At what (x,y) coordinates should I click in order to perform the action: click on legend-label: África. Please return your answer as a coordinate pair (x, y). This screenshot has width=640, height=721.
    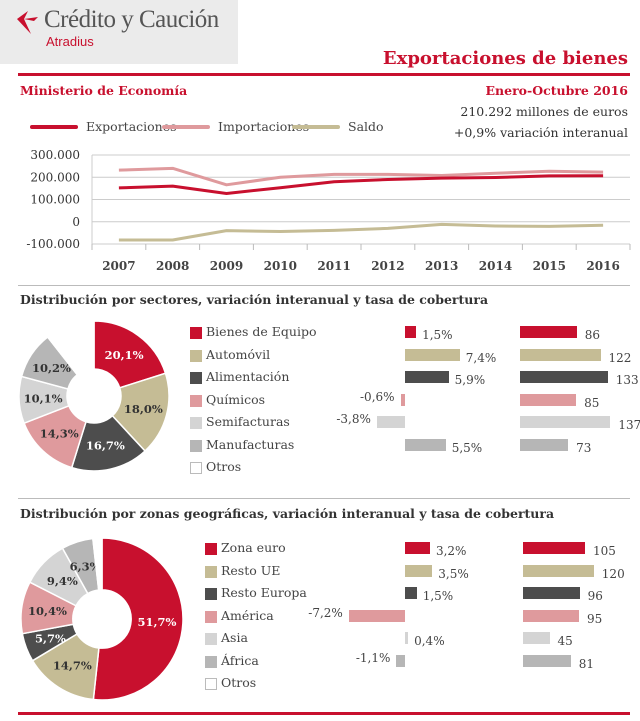
    Looking at the image, I should click on (240, 660).